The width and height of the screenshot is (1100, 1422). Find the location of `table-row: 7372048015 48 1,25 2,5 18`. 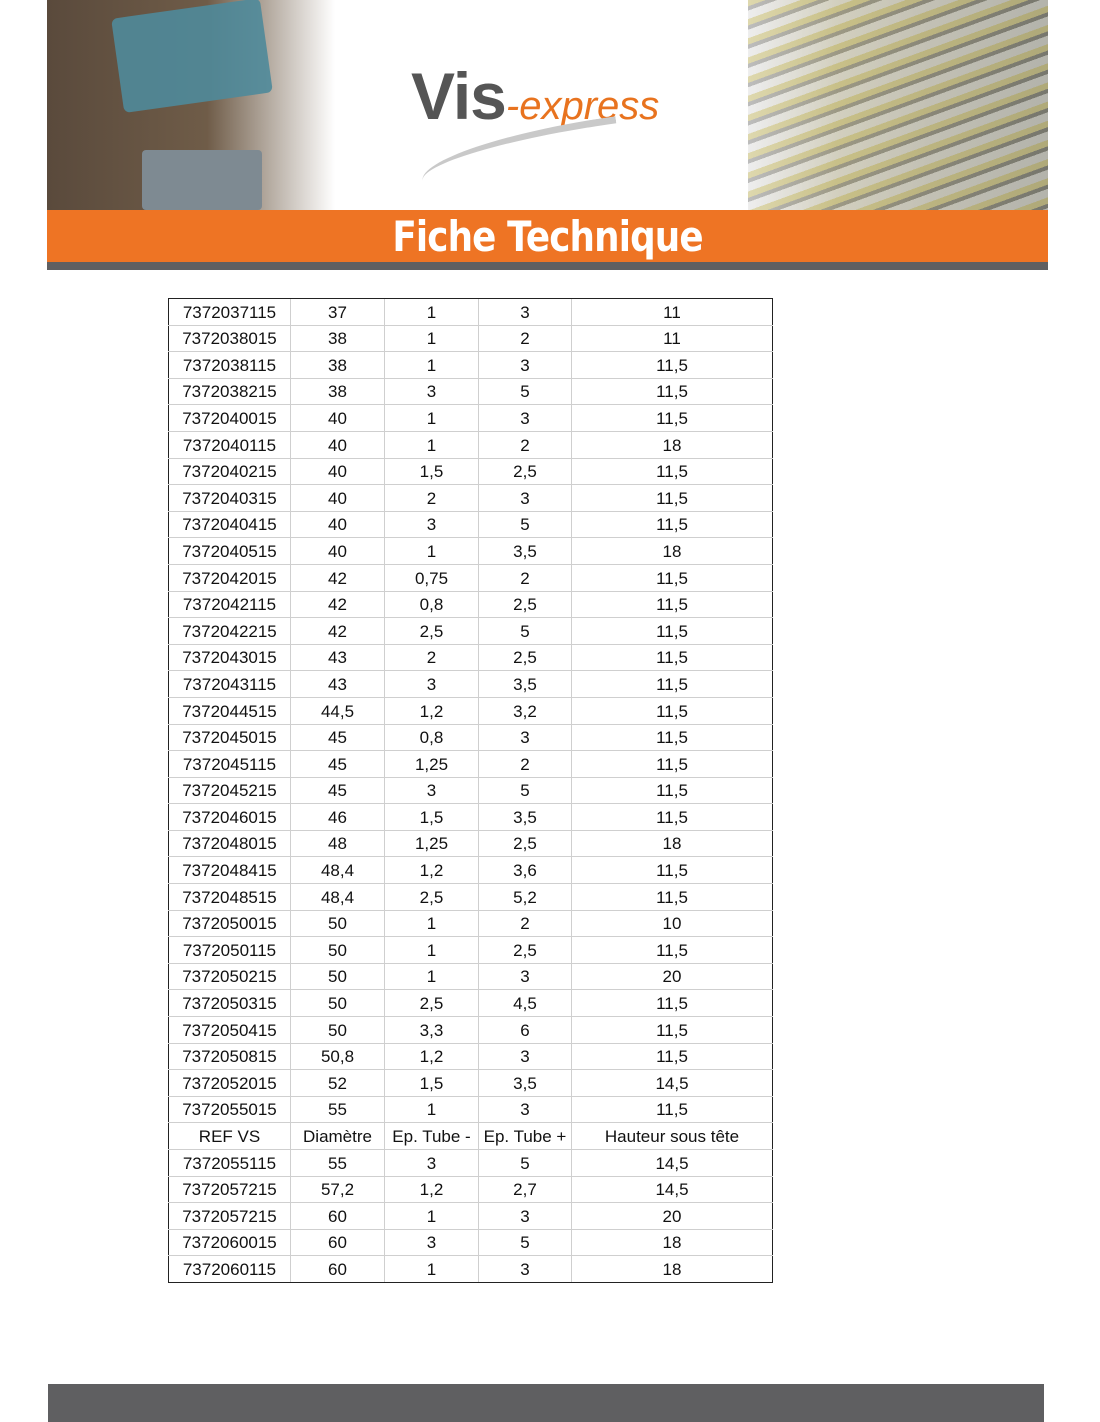

table-row: 7372048015 48 1,25 2,5 18 is located at coordinates (470, 844).